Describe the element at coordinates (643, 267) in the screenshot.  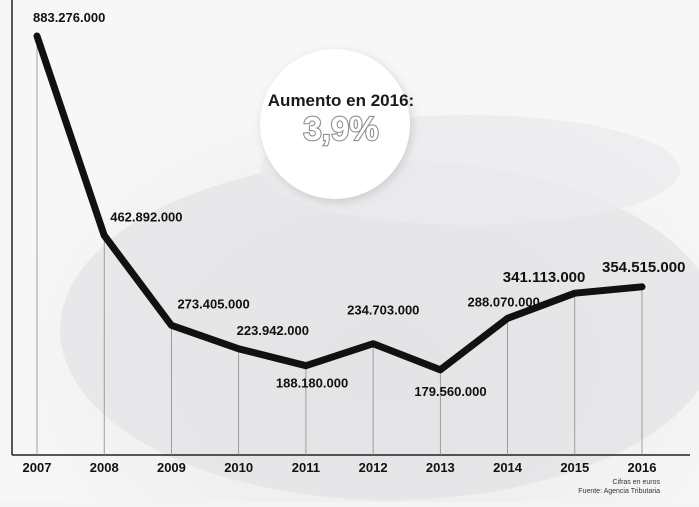
I see `data-label-2016: 354.515.000` at that location.